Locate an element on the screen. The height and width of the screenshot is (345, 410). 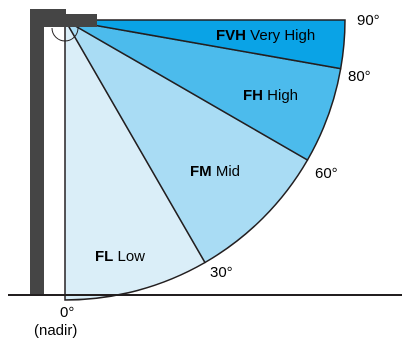
zone-fvh-wedge is located at coordinates (205, 44).